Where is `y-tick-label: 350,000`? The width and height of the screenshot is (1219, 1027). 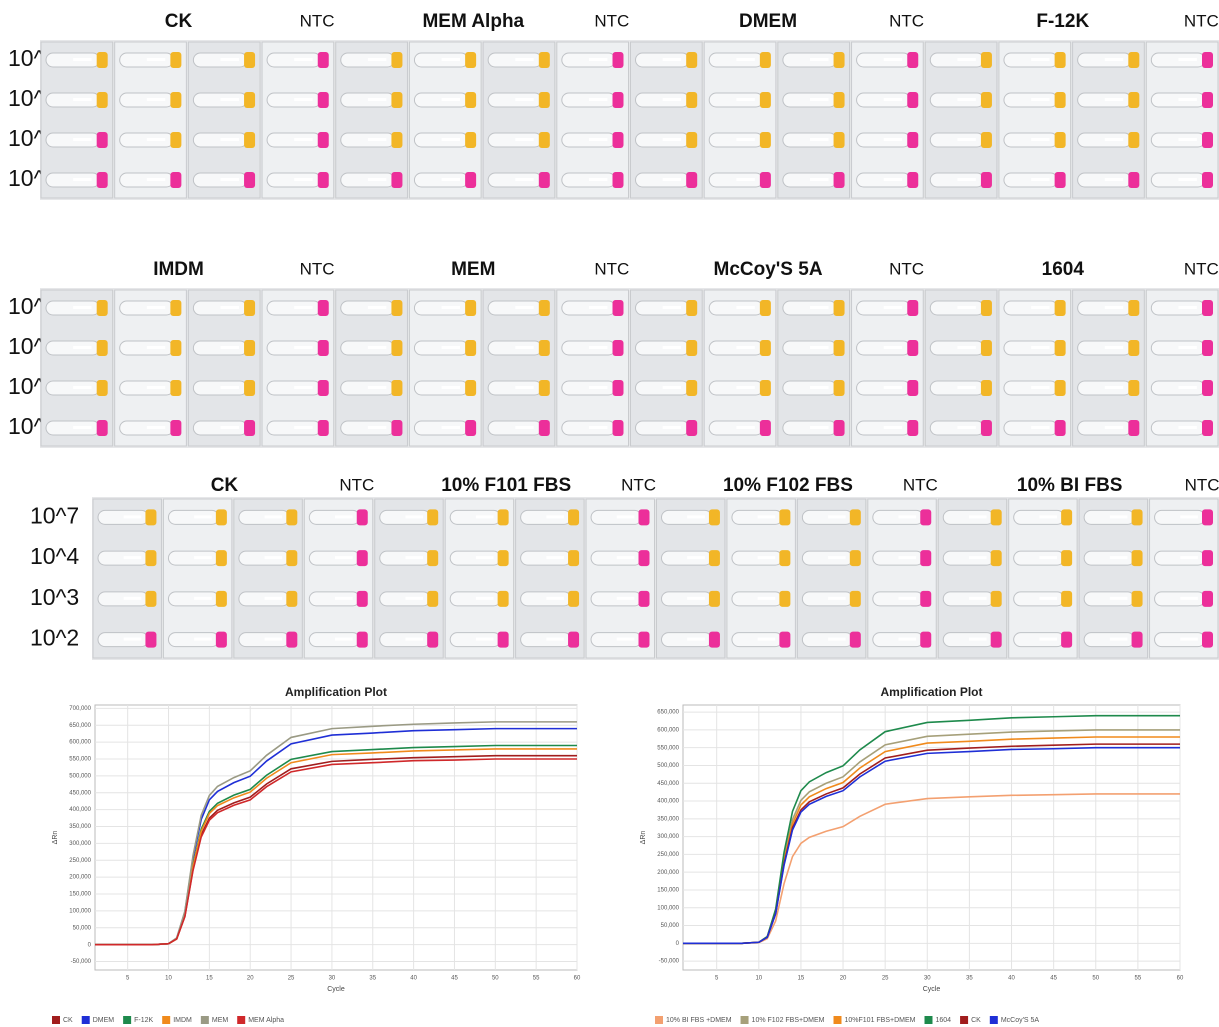
y-tick-label: 350,000 is located at coordinates (668, 819).